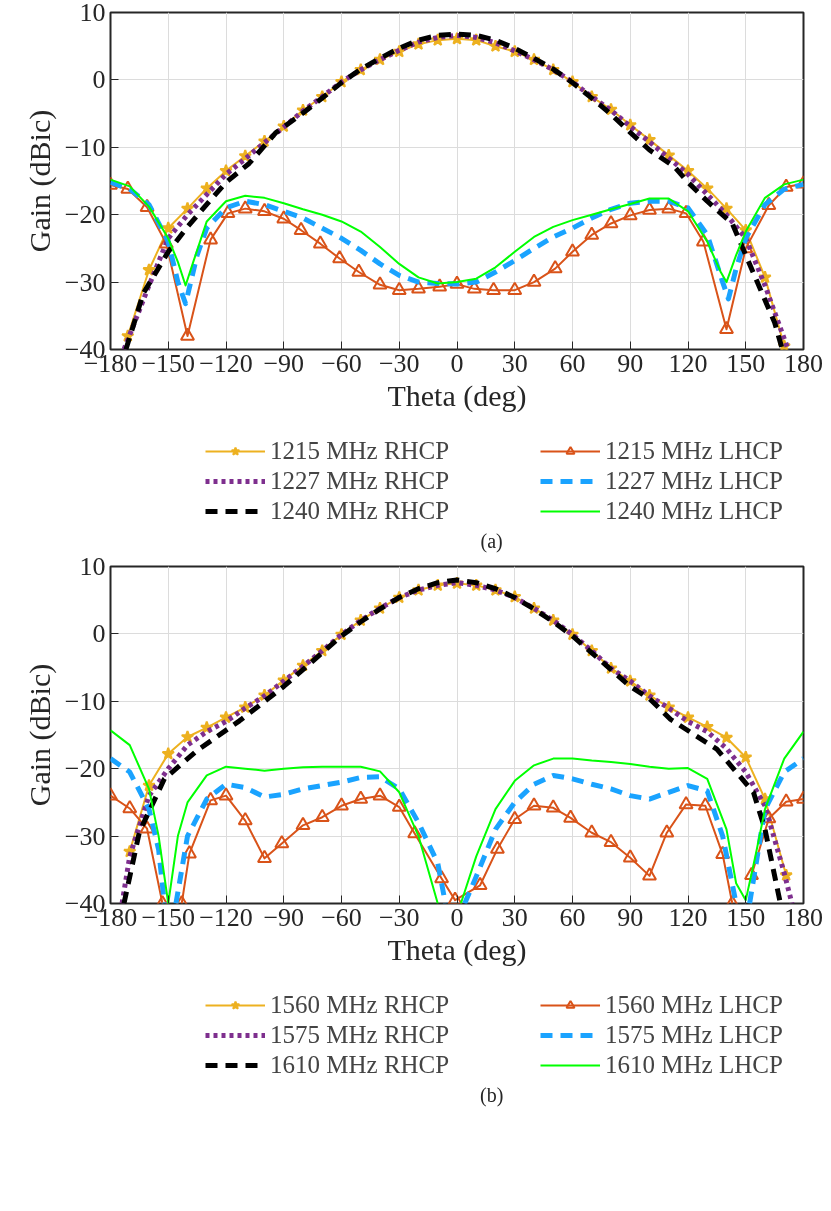  I want to click on legend-label: 1240 MHz LHCP, so click(694, 511).